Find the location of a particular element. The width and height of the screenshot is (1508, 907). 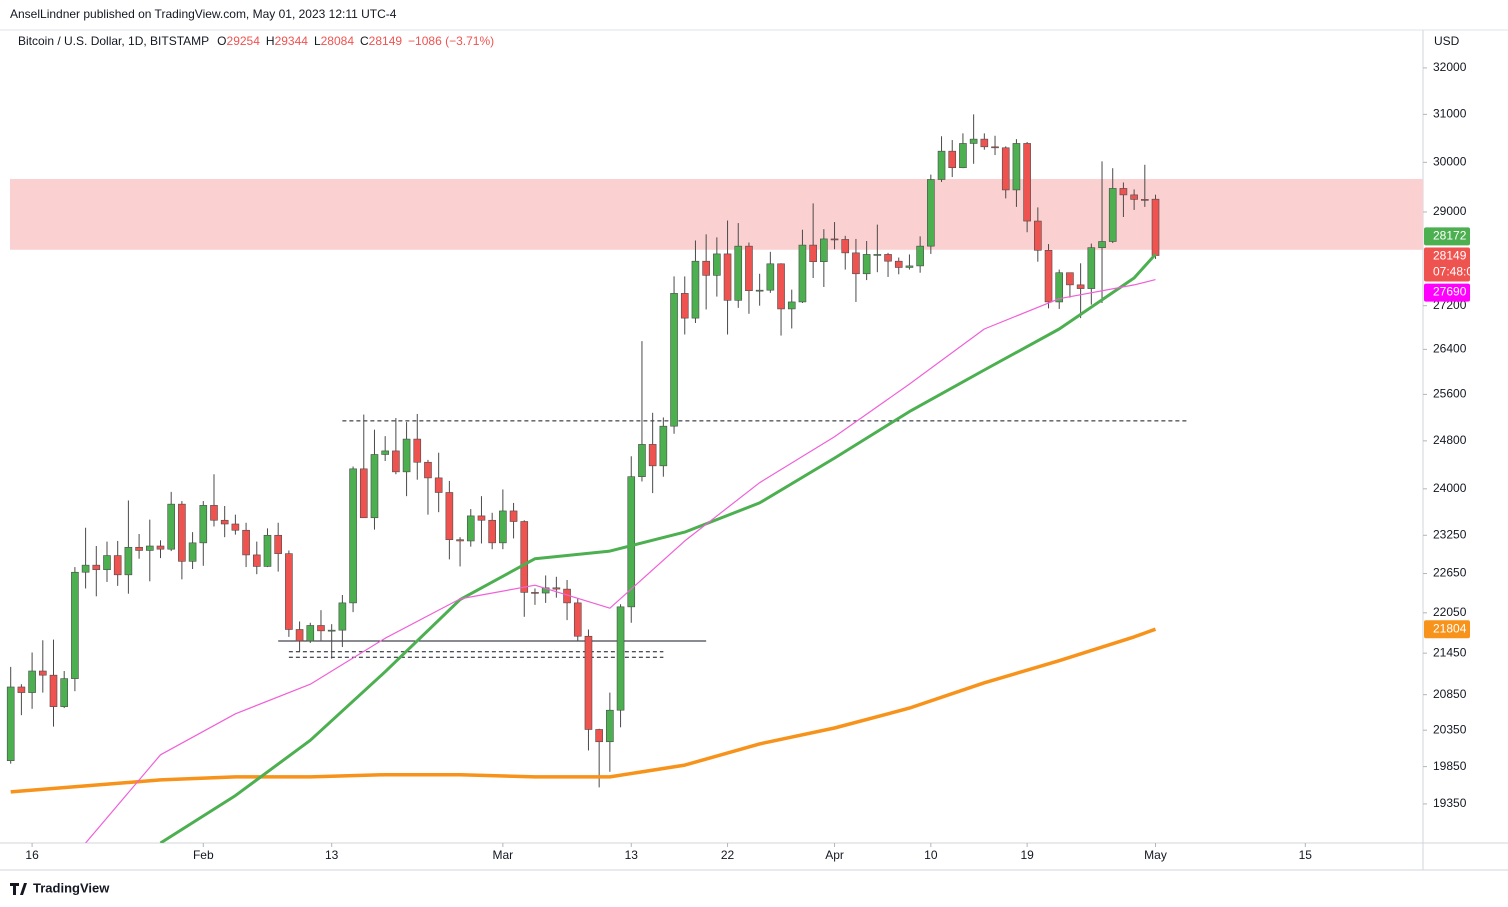

y-tick-label: 24000 is located at coordinates (1450, 488).